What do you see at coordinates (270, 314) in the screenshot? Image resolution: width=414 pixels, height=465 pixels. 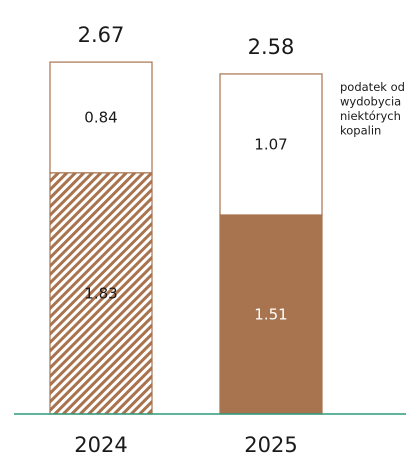 I see `segment-value-label: 1.51` at bounding box center [270, 314].